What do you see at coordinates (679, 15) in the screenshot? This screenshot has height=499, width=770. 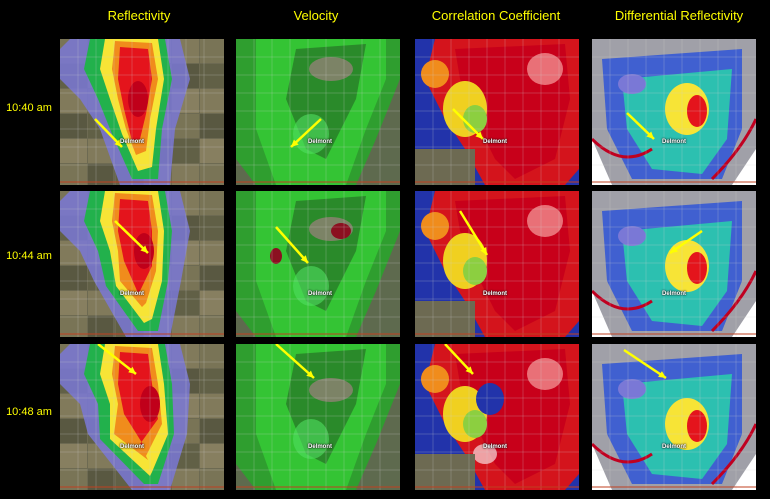 I see `column-header-differential-reflectivity: Differential Reflectivity` at bounding box center [679, 15].